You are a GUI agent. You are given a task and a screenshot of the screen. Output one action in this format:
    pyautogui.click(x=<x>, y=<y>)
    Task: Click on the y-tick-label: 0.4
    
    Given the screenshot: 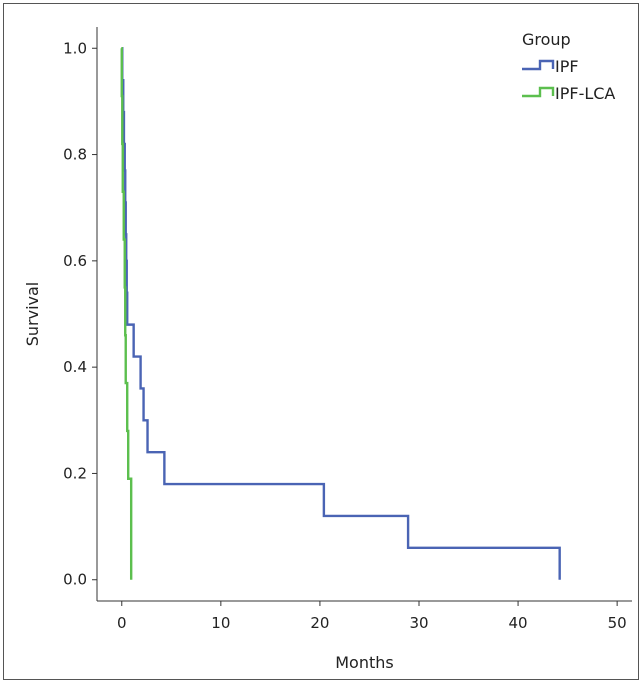 What is the action you would take?
    pyautogui.click(x=75, y=367)
    